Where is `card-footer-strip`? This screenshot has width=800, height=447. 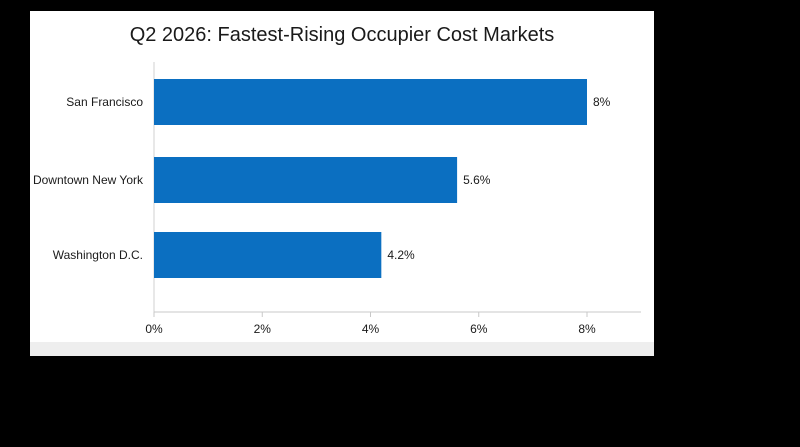
card-footer-strip is located at coordinates (342, 349).